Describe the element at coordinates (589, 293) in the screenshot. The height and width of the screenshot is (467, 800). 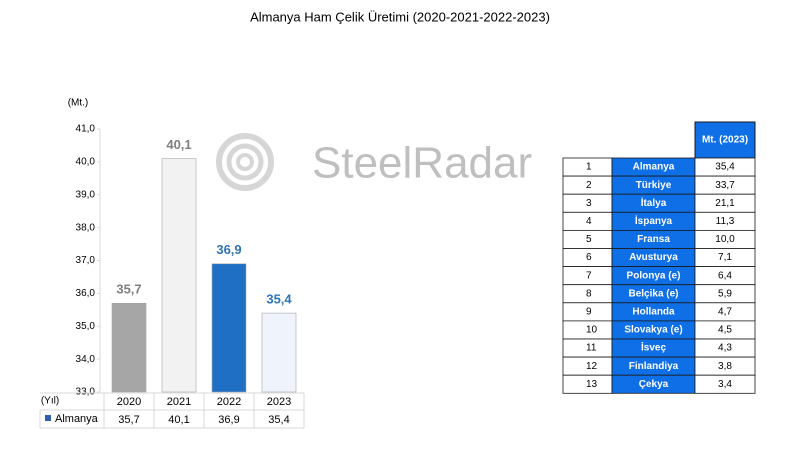
I see `rank: 8` at that location.